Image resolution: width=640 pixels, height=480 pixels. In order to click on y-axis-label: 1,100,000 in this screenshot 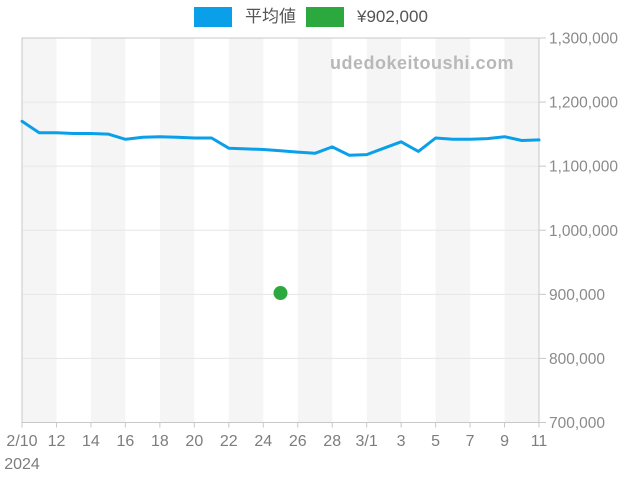, I will do `click(583, 167)`.